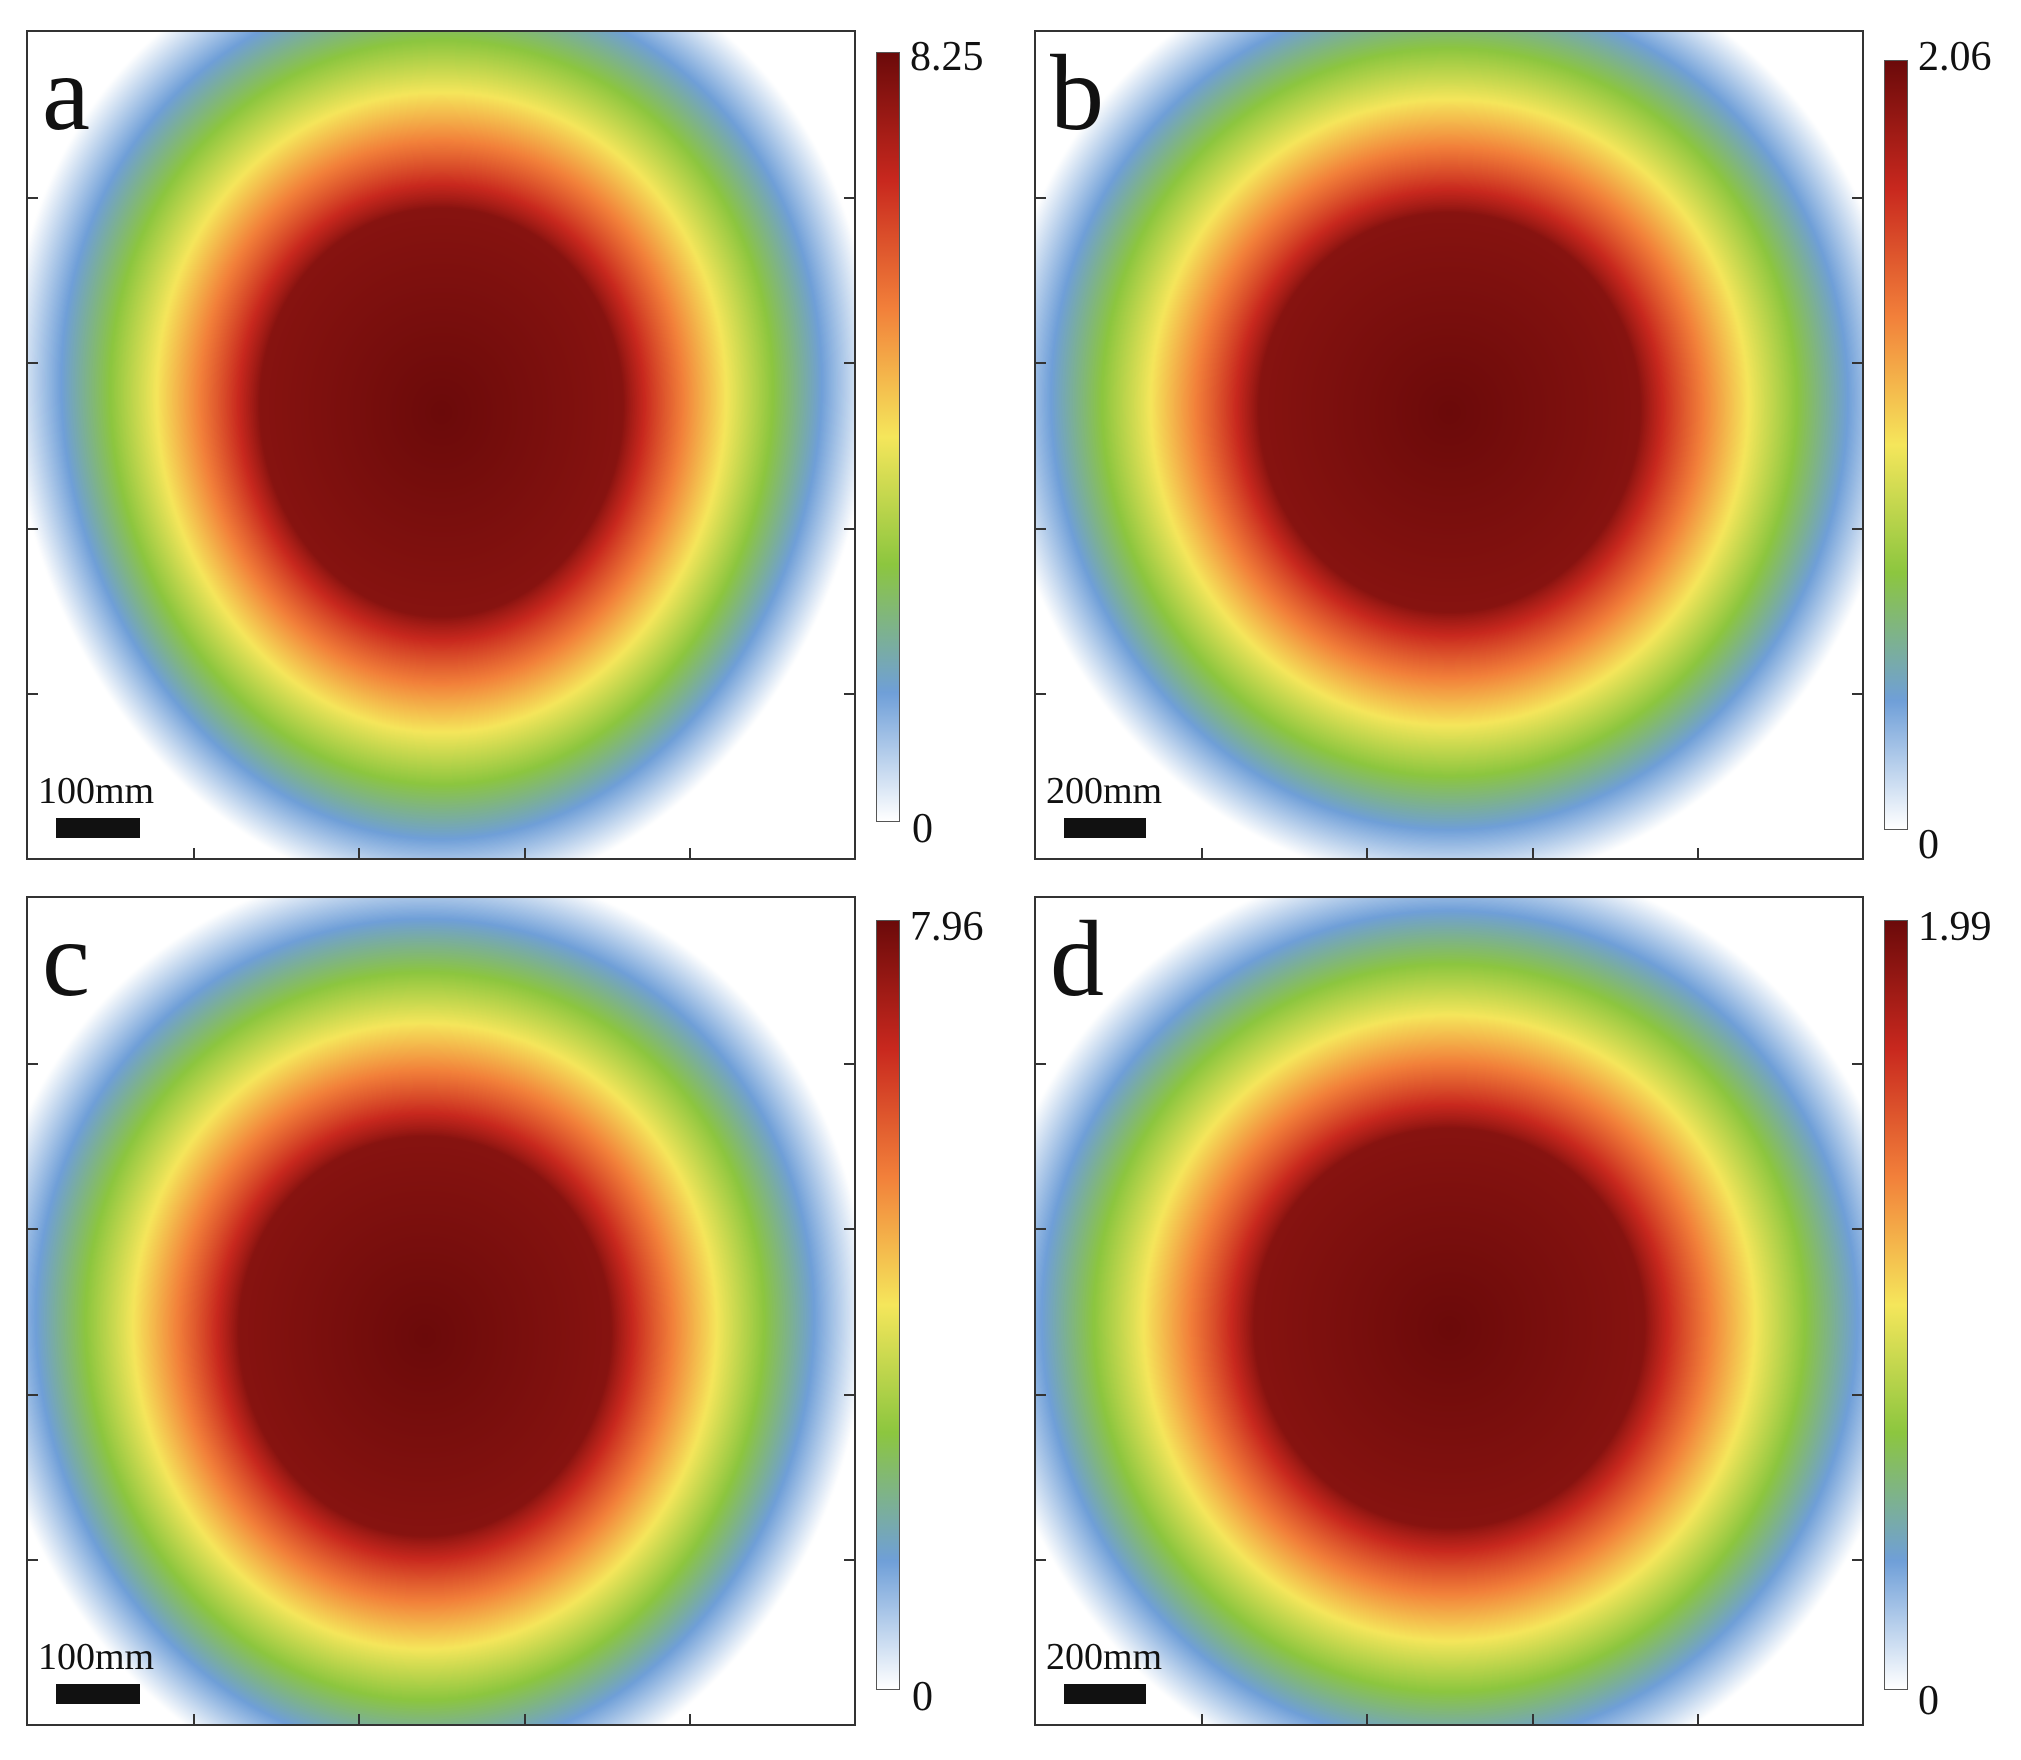 Image resolution: width=2021 pixels, height=1760 pixels. Describe the element at coordinates (1896, 445) in the screenshot. I see `colorbar-b` at that location.